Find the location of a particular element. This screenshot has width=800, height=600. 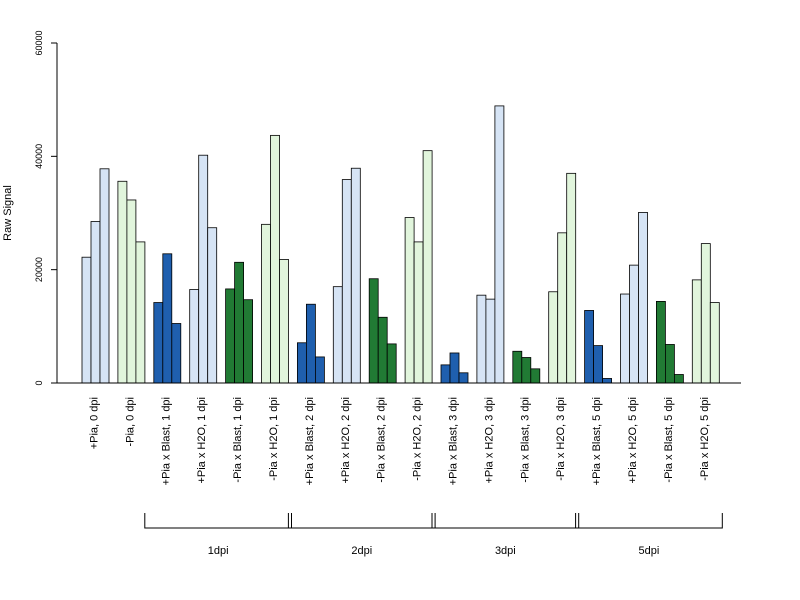

group-label: 5dpi is located at coordinates (649, 551).